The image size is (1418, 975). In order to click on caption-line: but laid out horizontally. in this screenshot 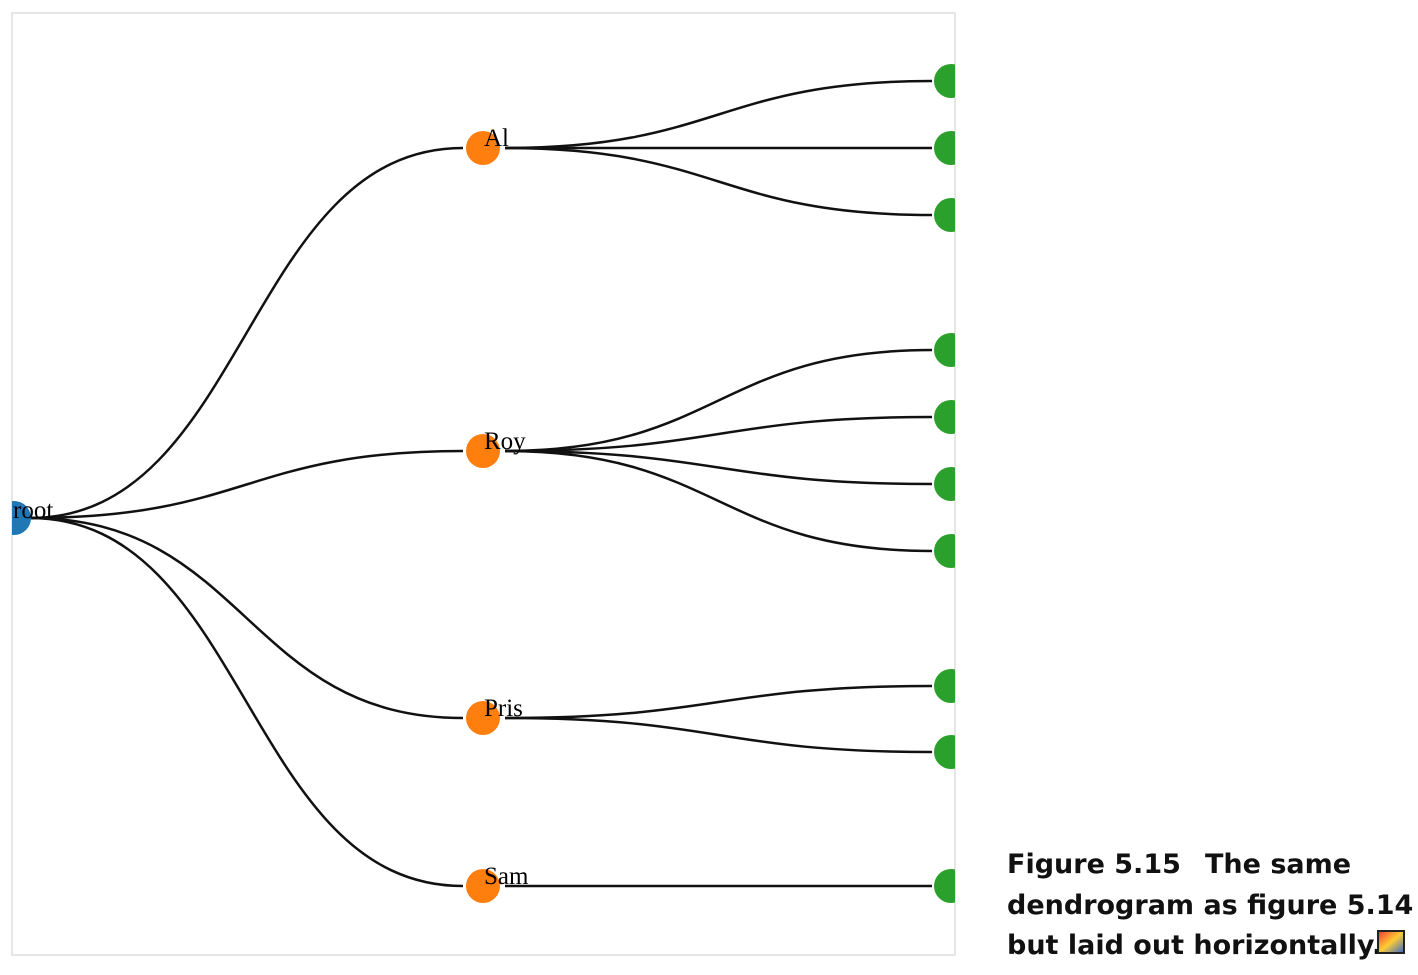, I will do `click(1194, 945)`.